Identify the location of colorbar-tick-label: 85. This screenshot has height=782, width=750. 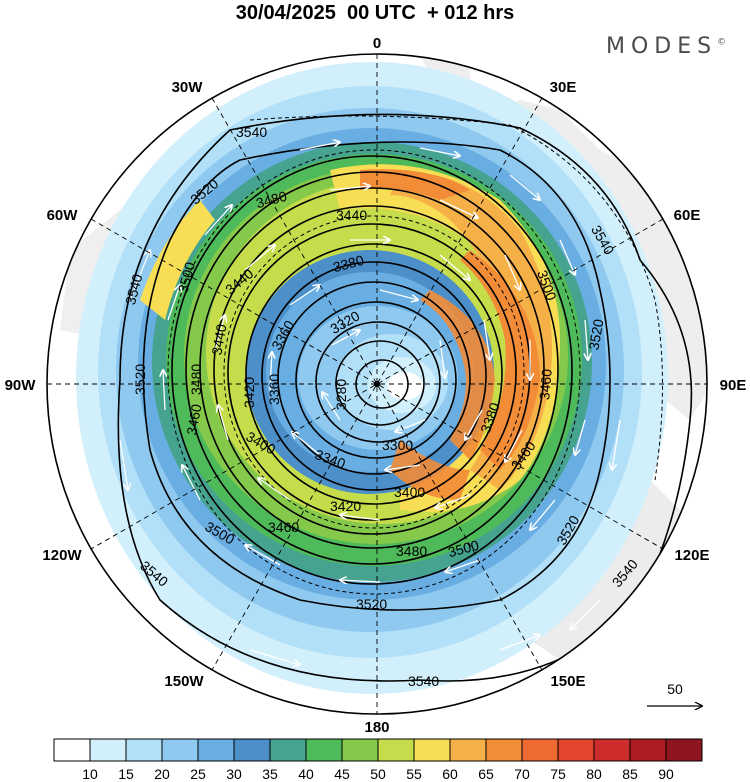
(630, 774).